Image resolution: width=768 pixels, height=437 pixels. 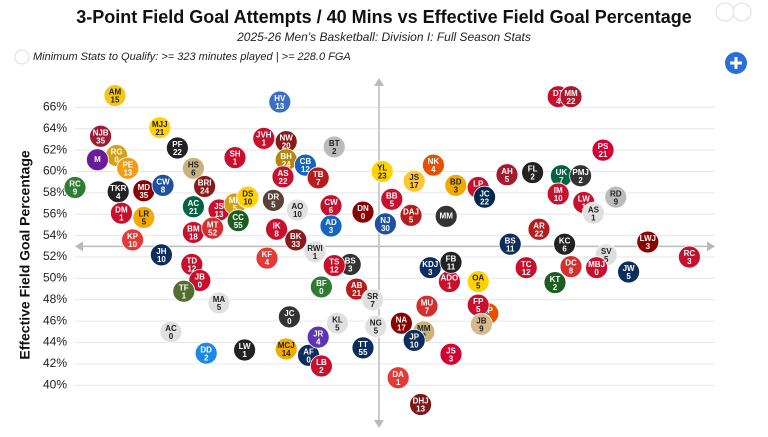 What do you see at coordinates (561, 180) in the screenshot?
I see `player-number: 7` at bounding box center [561, 180].